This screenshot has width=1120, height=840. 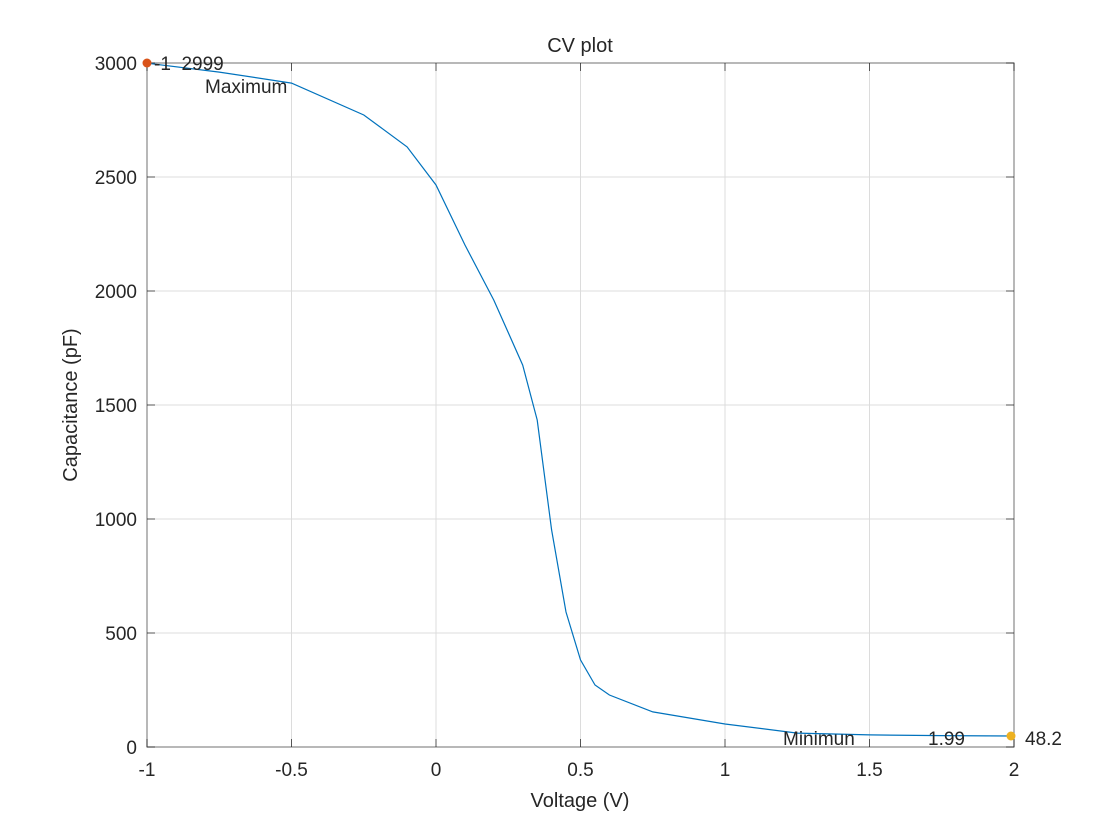 I want to click on x-tick-label: -0.5, so click(x=291, y=770).